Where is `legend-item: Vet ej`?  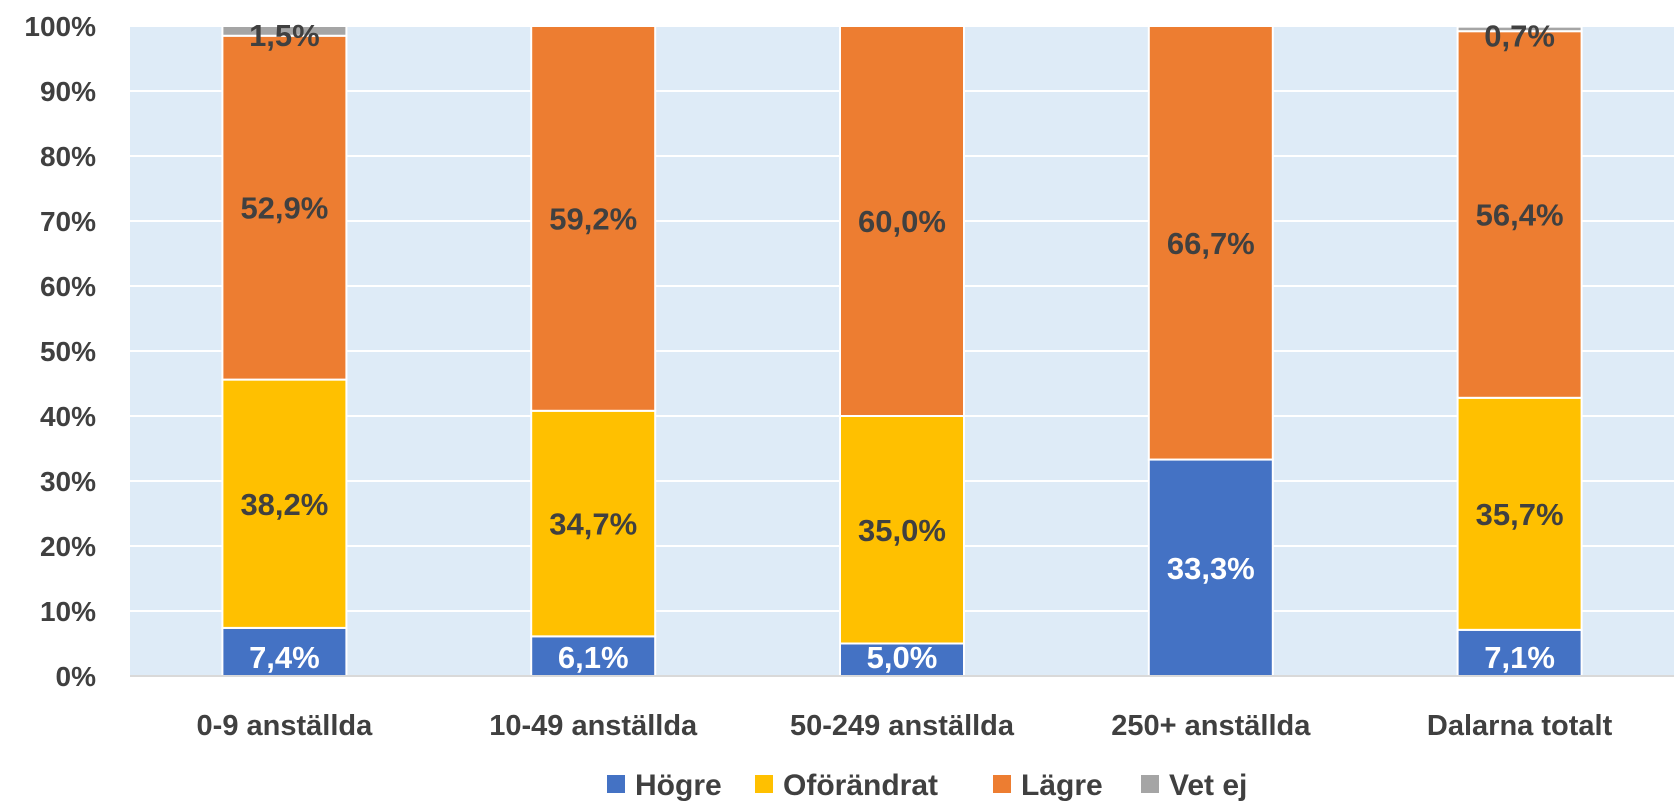 legend-item: Vet ej is located at coordinates (1194, 785).